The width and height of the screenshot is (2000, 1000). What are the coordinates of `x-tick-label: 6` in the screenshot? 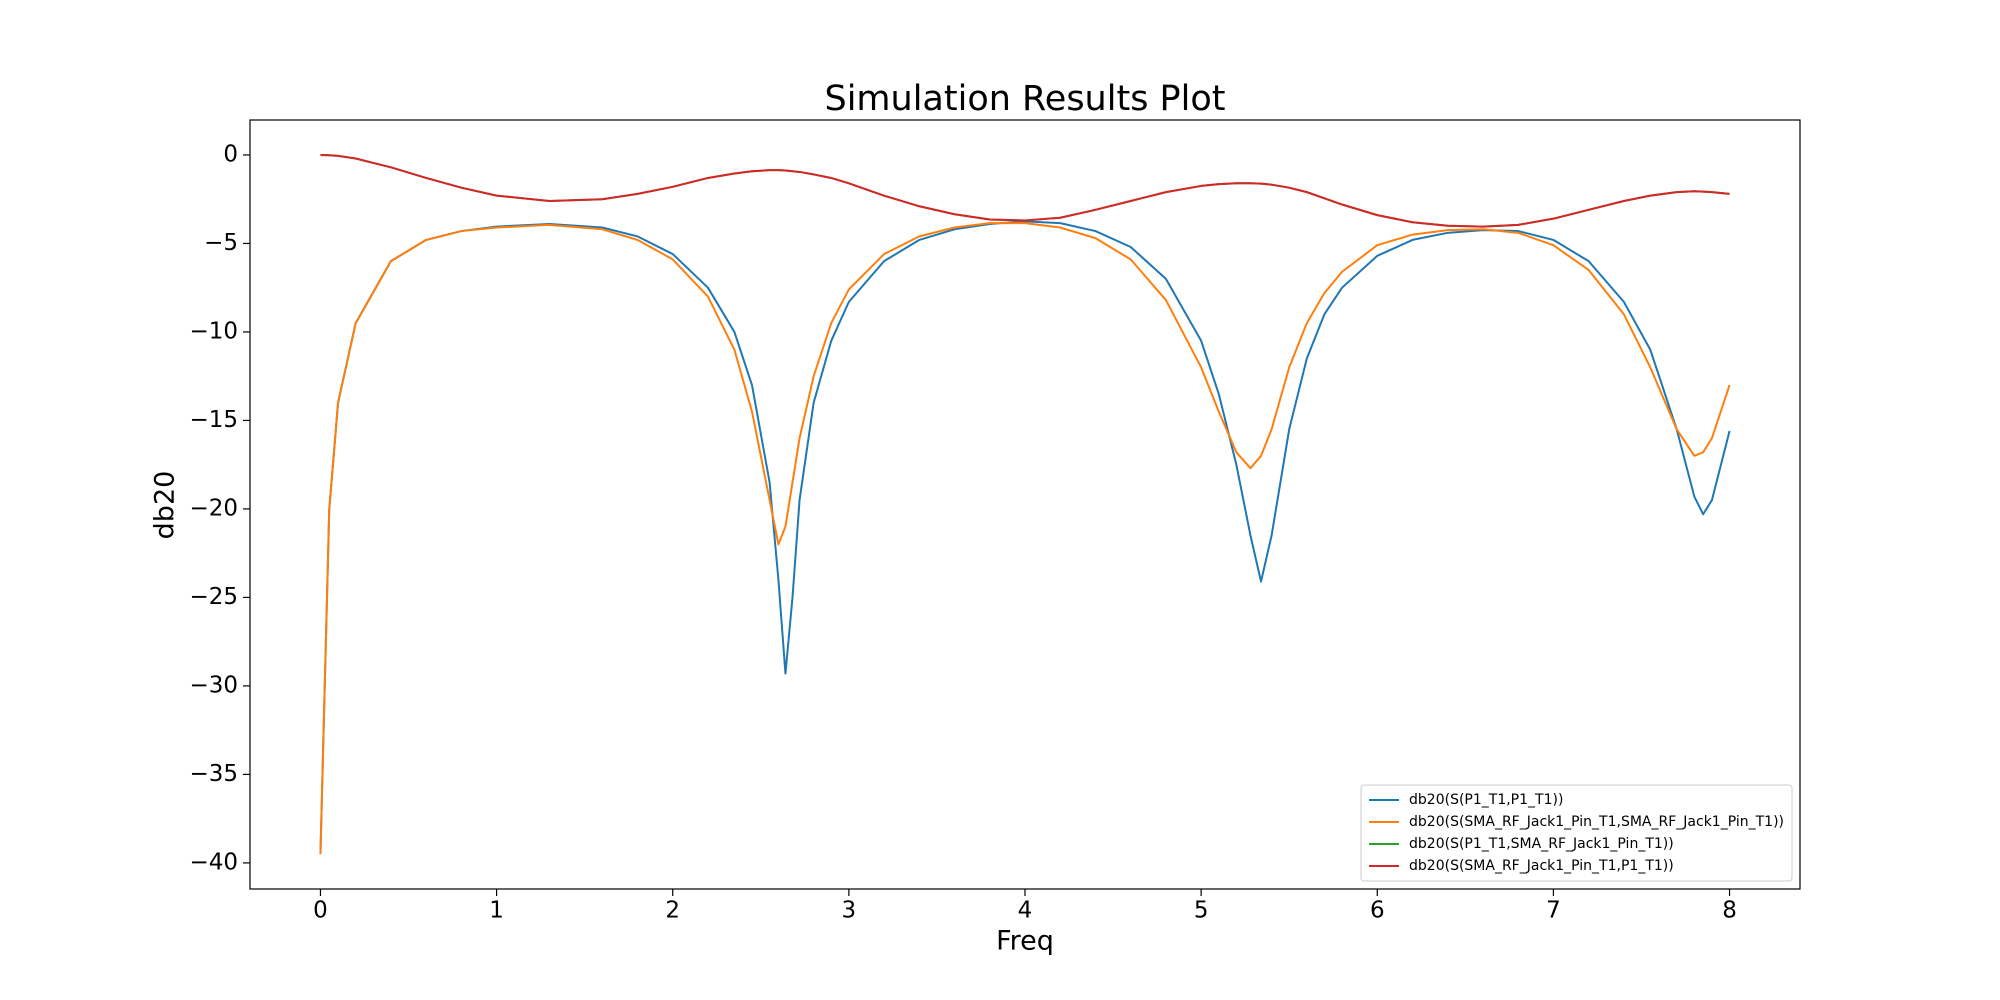 It's located at (1377, 911).